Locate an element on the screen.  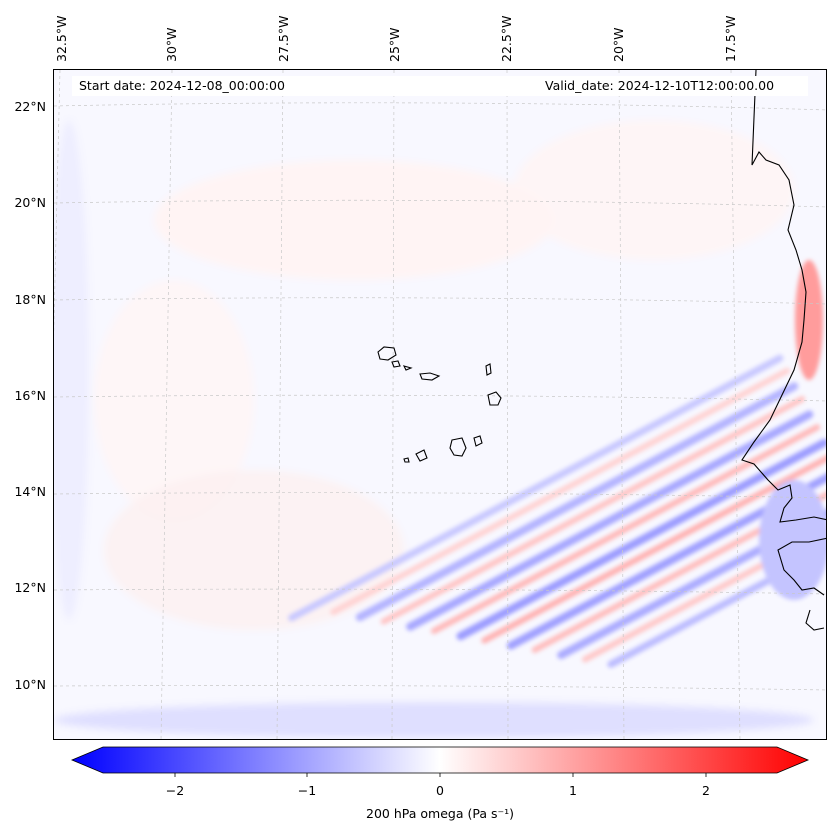
colorbar is located at coordinates (440, 761).